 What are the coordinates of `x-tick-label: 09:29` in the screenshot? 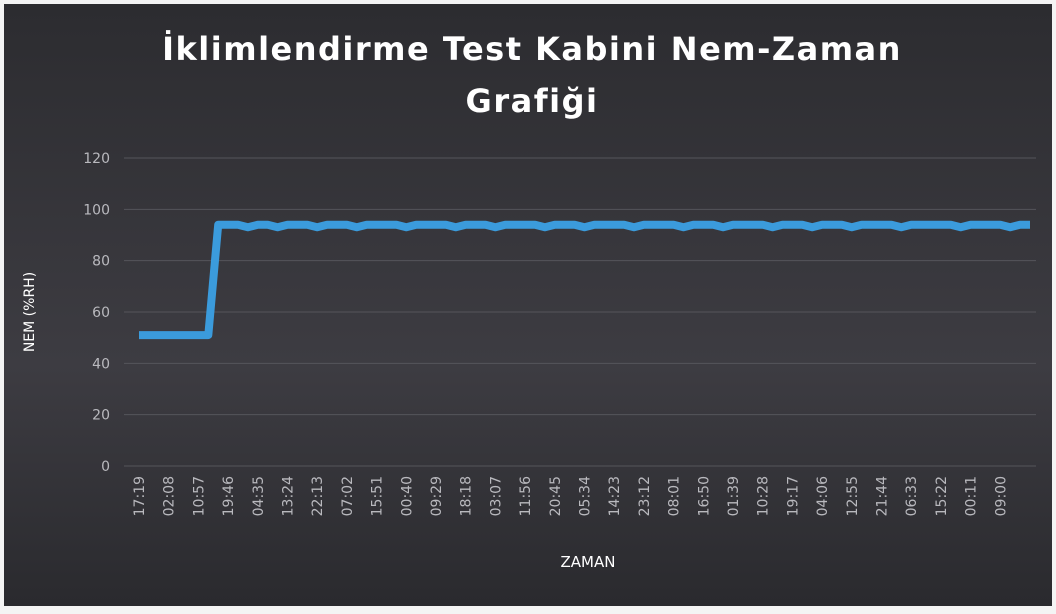 It's located at (437, 496).